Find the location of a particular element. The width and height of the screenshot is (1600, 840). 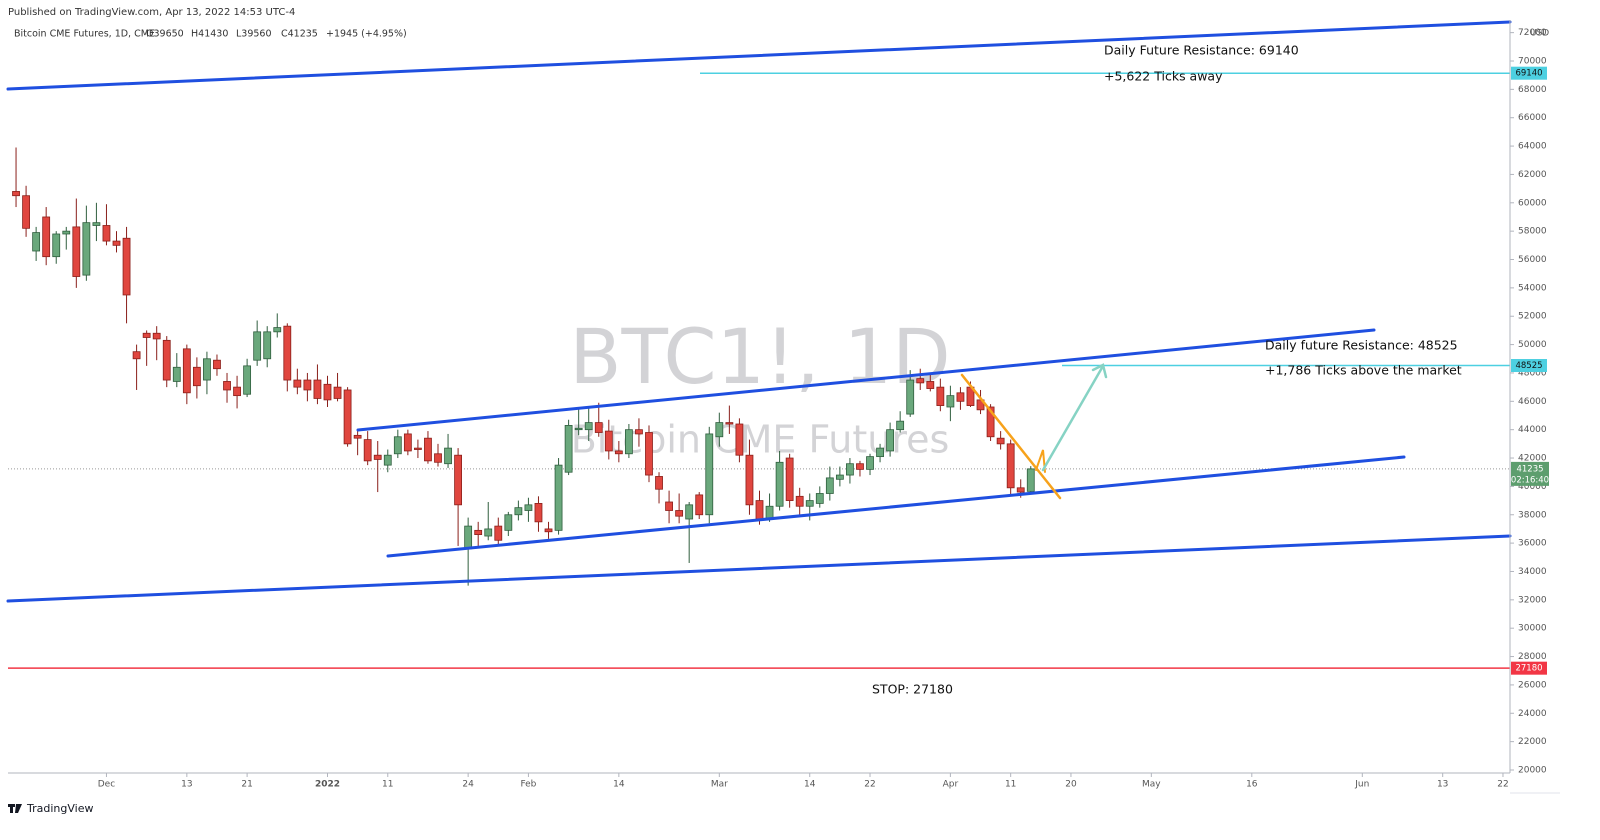

x-tick-label: 16 is located at coordinates (1252, 785).